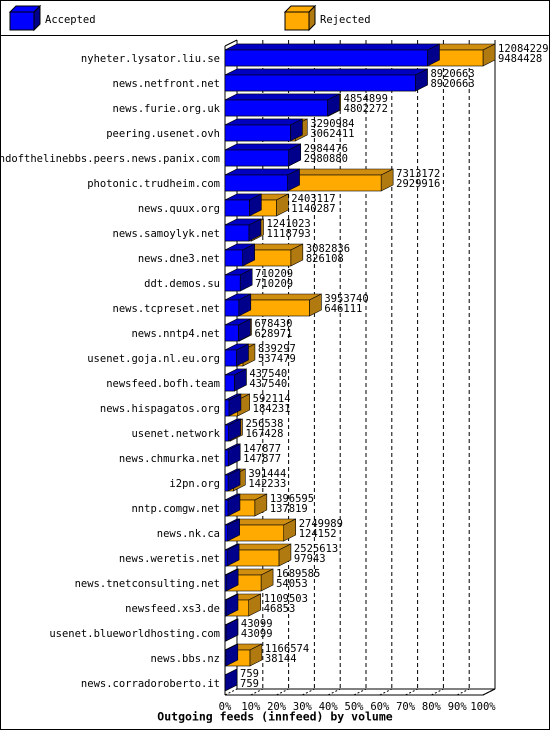 The width and height of the screenshot is (550, 730). I want to click on total-label: 7313172, so click(418, 174).